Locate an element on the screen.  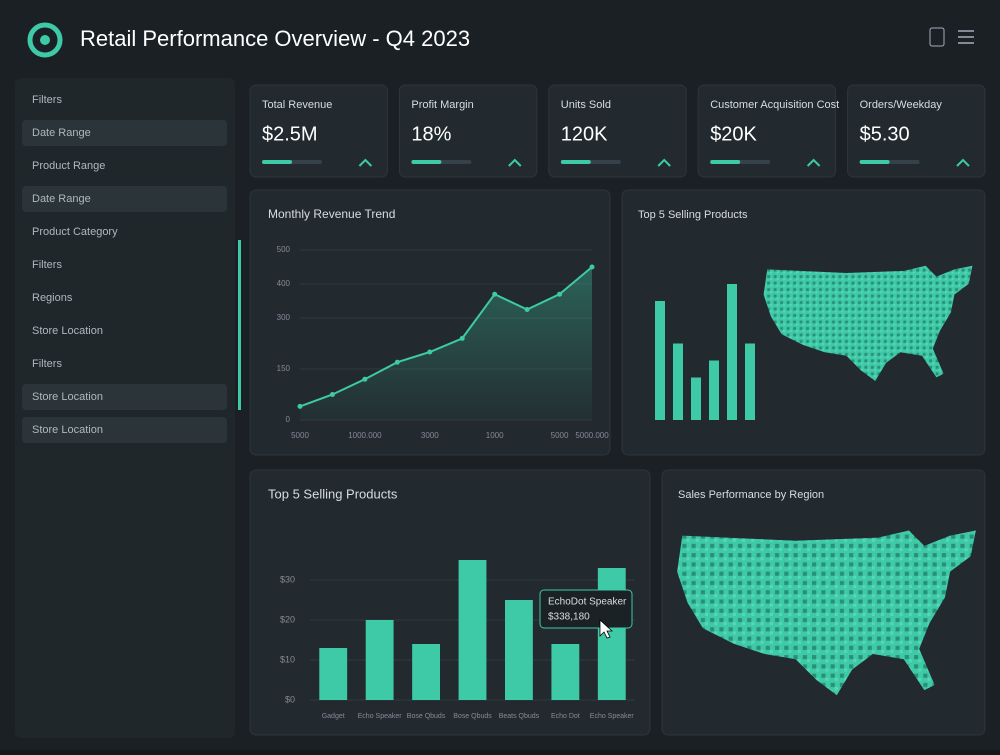
cursor is located at coordinates (606, 629).